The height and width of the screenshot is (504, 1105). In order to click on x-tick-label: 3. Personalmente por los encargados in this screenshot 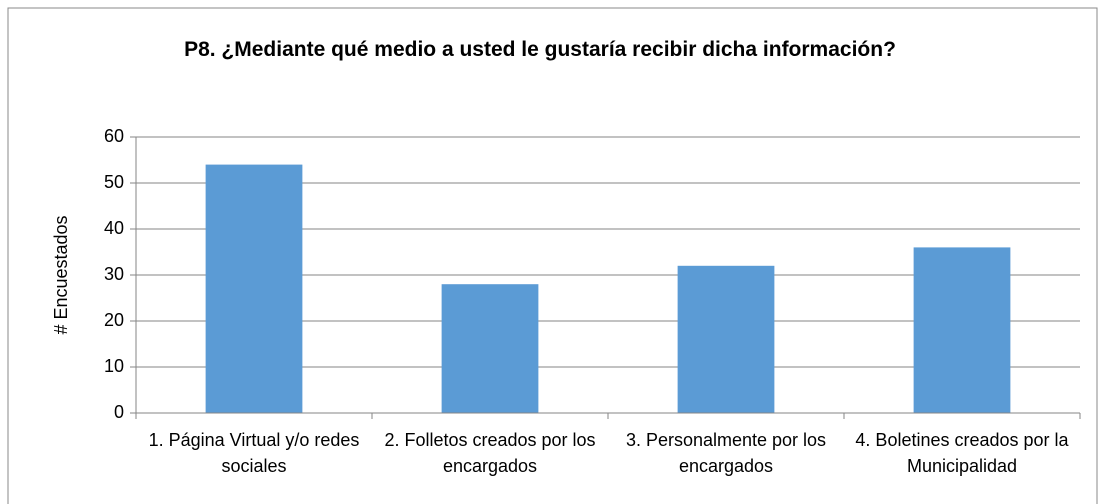, I will do `click(726, 453)`.